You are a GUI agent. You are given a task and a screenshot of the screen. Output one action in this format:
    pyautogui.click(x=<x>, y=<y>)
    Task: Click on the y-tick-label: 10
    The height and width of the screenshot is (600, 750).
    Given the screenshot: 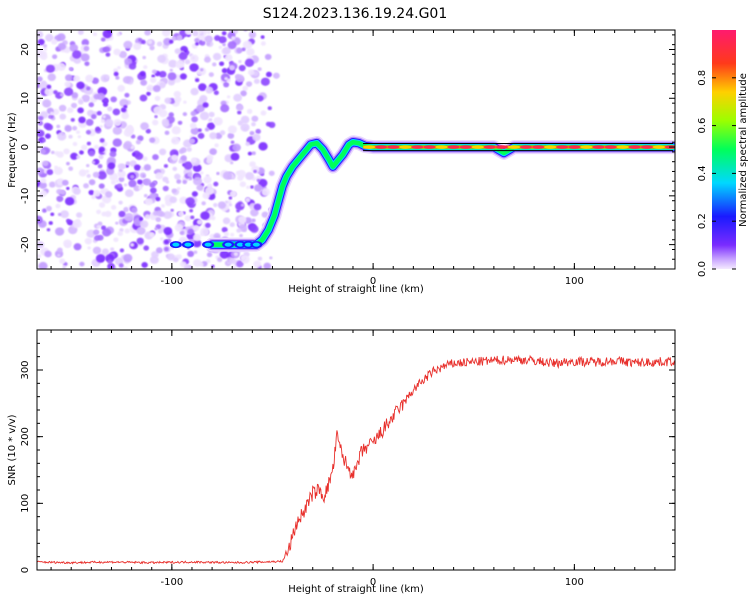 What is the action you would take?
    pyautogui.click(x=25, y=98)
    